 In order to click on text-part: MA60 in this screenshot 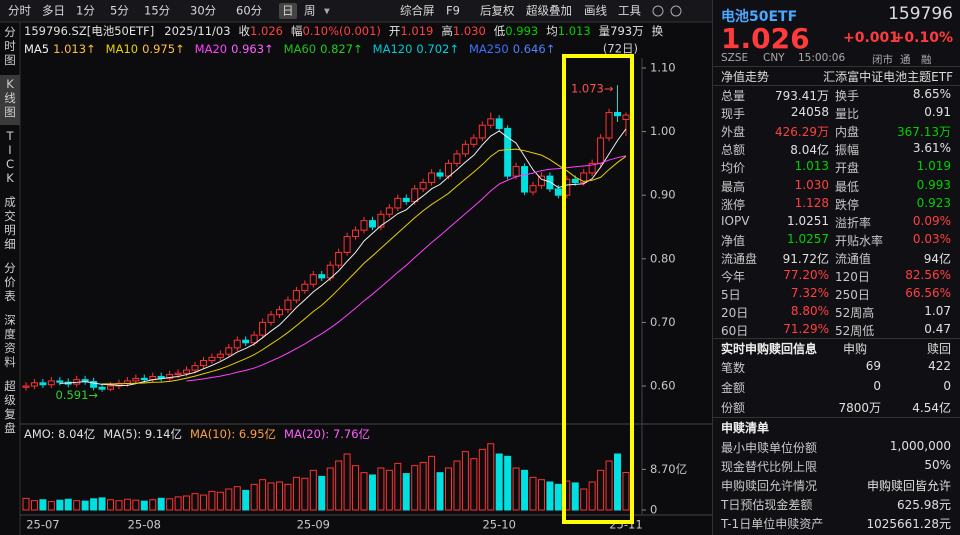, I will do `click(300, 49)`.